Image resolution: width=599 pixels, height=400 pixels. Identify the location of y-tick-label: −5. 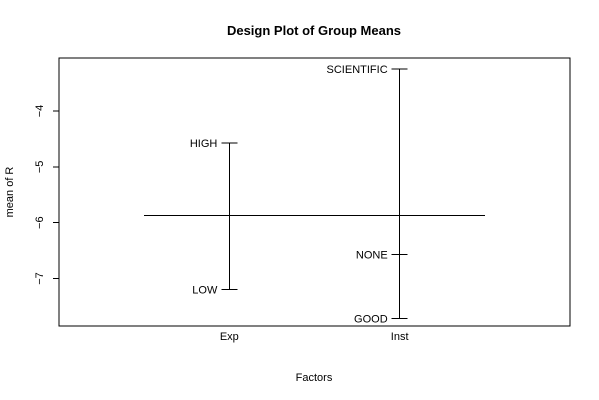
(40, 167).